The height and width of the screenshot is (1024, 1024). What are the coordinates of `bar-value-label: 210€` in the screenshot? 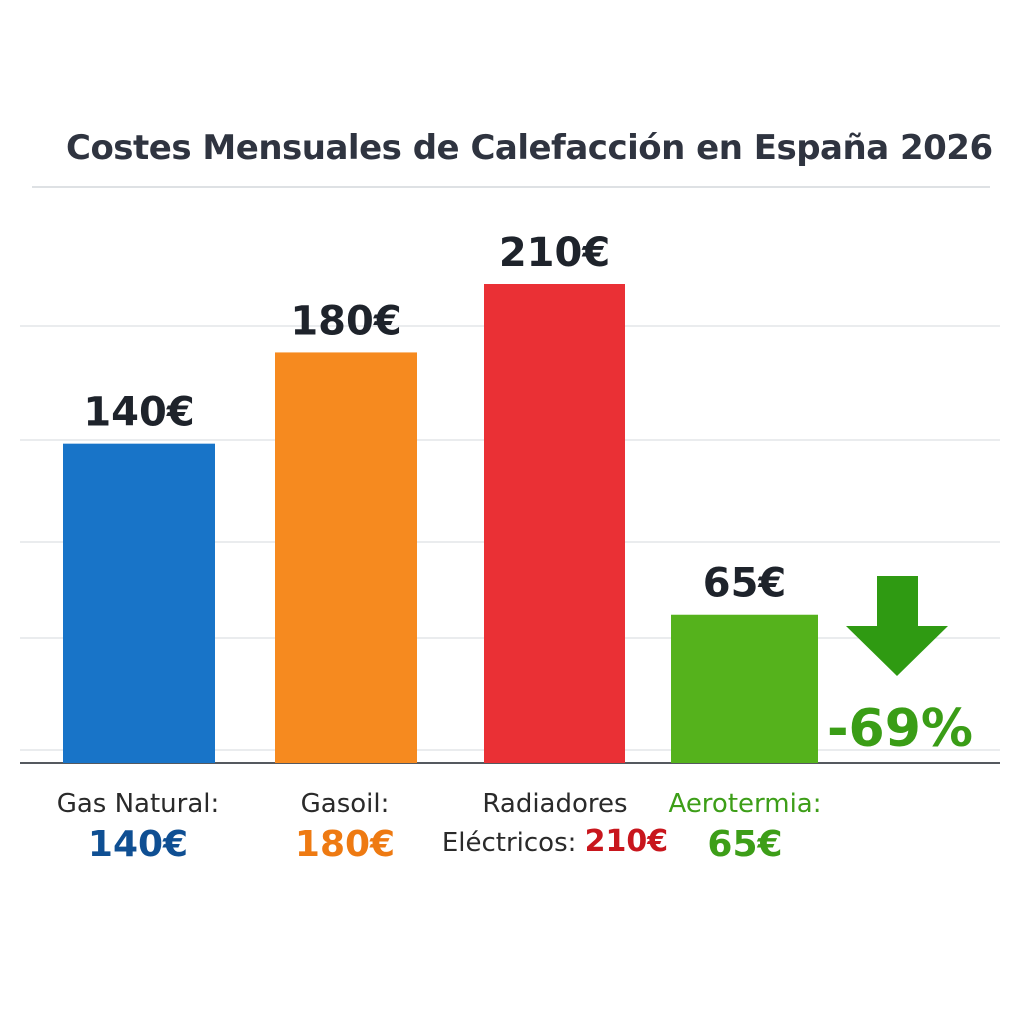 It's located at (554, 253).